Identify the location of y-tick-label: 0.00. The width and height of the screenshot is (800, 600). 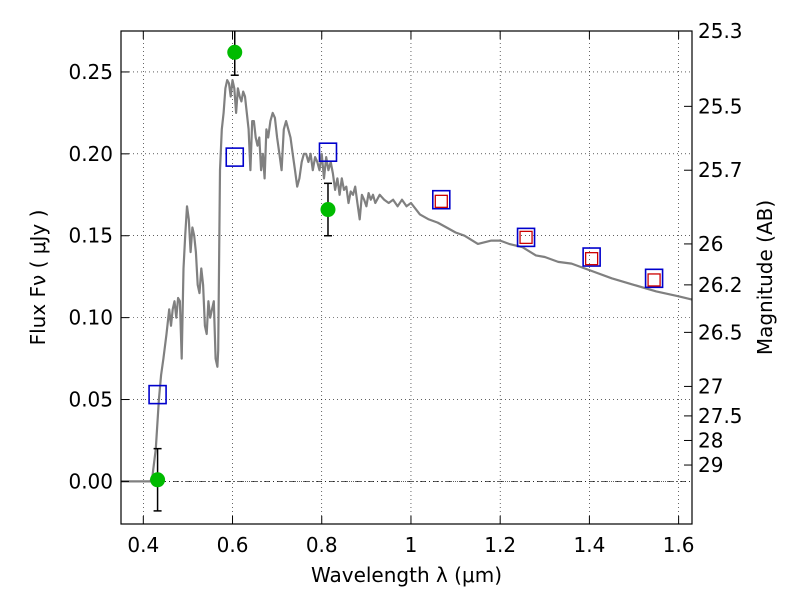
(90, 481).